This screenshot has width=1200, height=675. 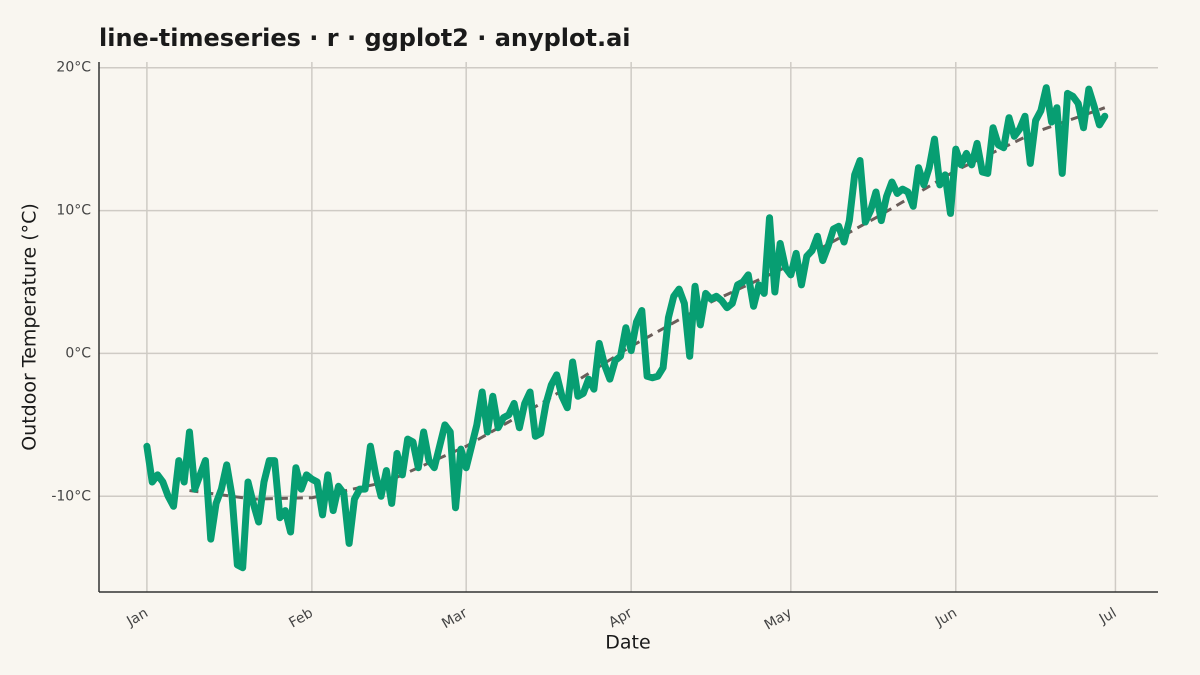 What do you see at coordinates (73, 211) in the screenshot?
I see `y-tick-label: 10°C` at bounding box center [73, 211].